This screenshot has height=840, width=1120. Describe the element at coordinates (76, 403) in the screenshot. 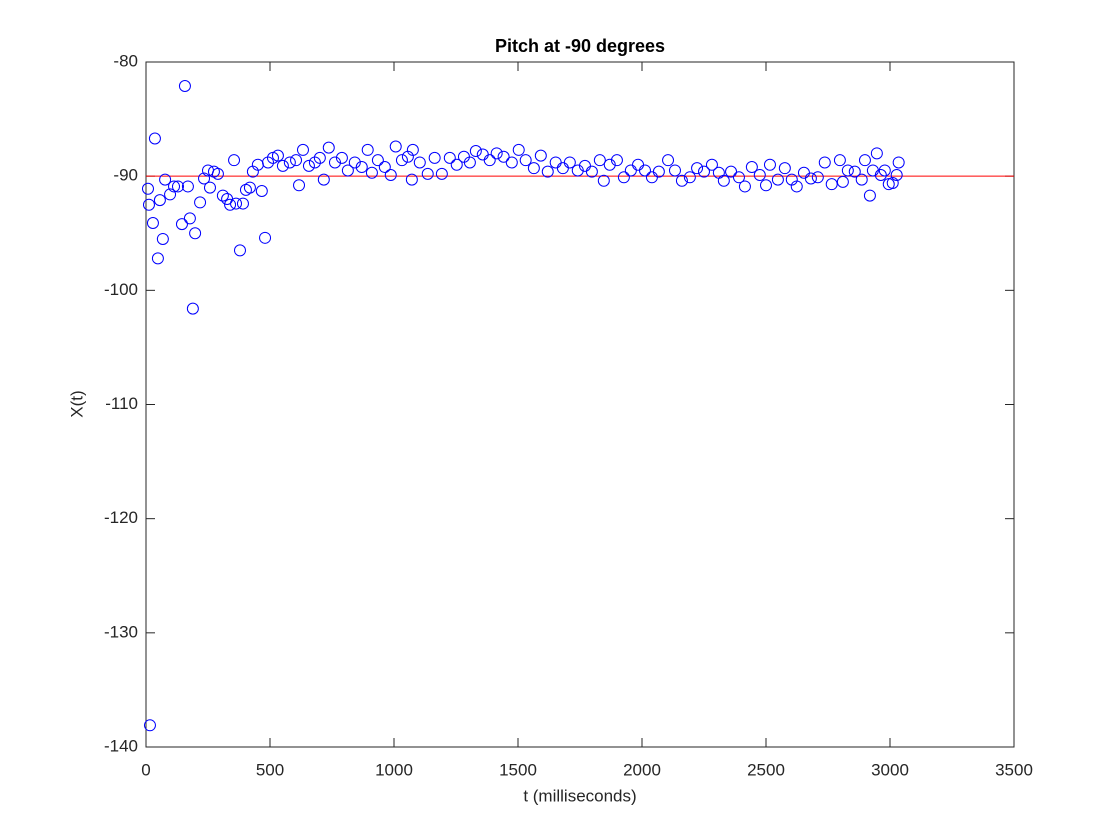

I see `y-axis-label: X(t)` at that location.